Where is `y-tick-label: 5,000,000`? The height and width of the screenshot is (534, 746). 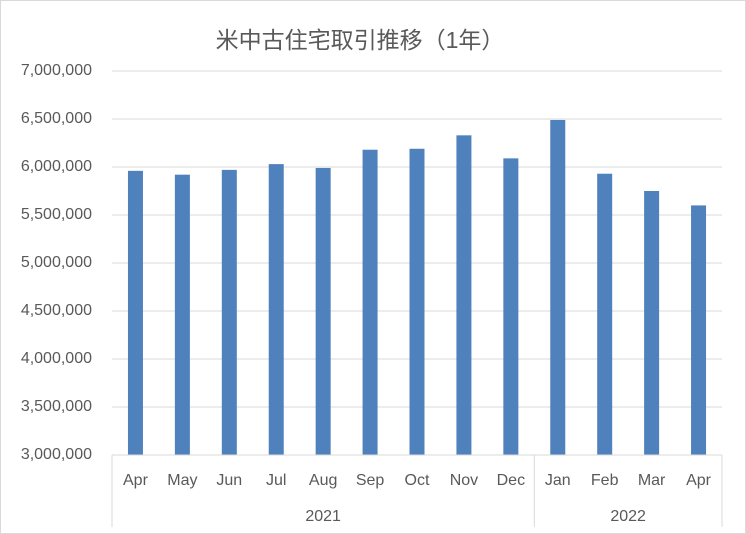
y-tick-label: 5,000,000 is located at coordinates (56, 262).